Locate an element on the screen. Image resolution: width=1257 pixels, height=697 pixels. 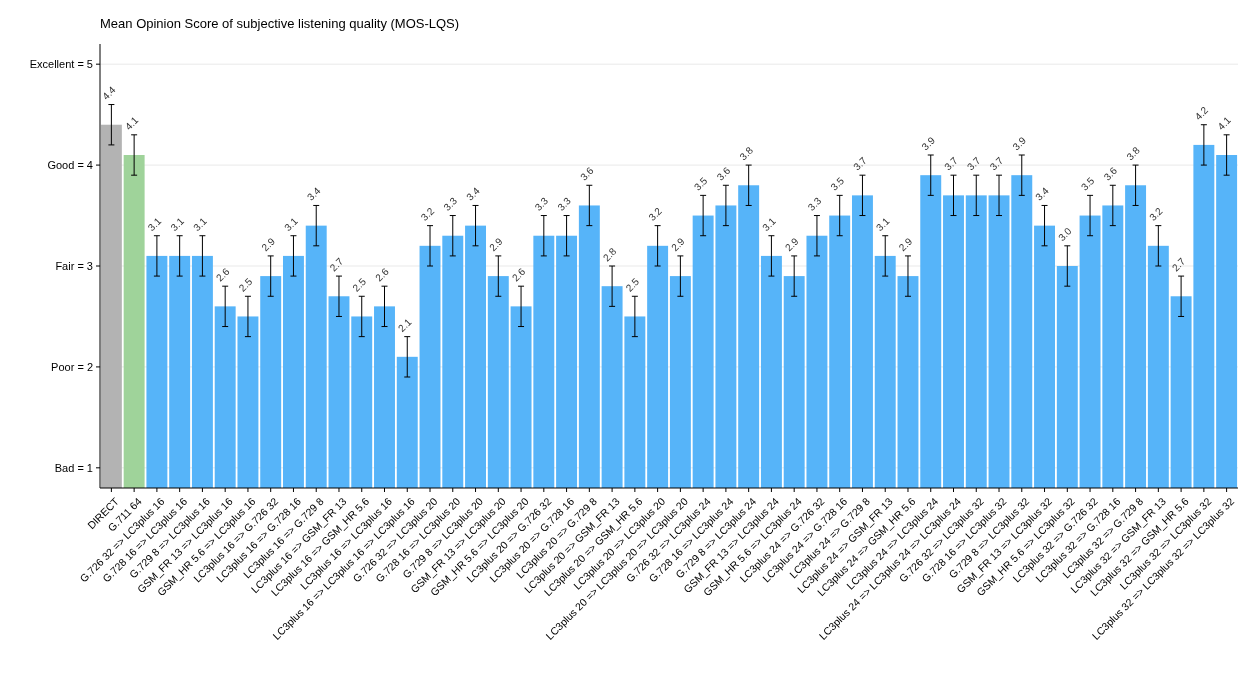
data-label: 2.1 is located at coordinates (404, 325).